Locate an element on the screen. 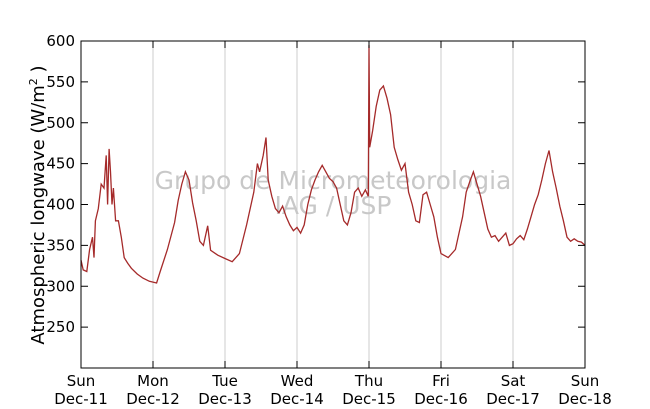 The height and width of the screenshot is (409, 650). xtick-day-5: Fri is located at coordinates (441, 381).